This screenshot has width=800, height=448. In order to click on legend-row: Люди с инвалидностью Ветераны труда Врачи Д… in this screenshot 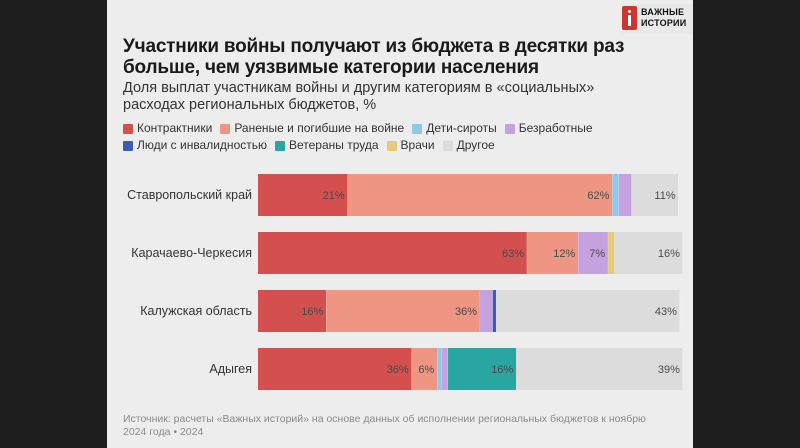, I will do `click(408, 145)`.